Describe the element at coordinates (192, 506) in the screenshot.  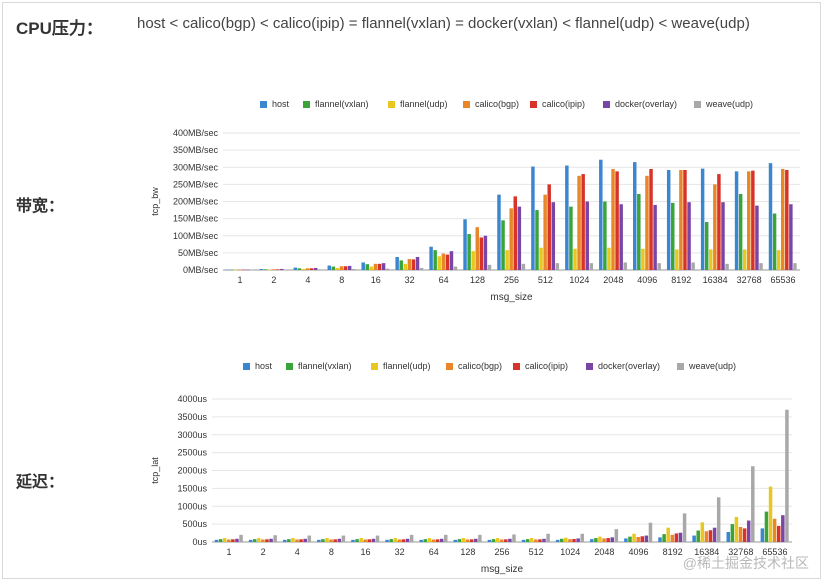
I see `y-tick-label: 1000us` at that location.